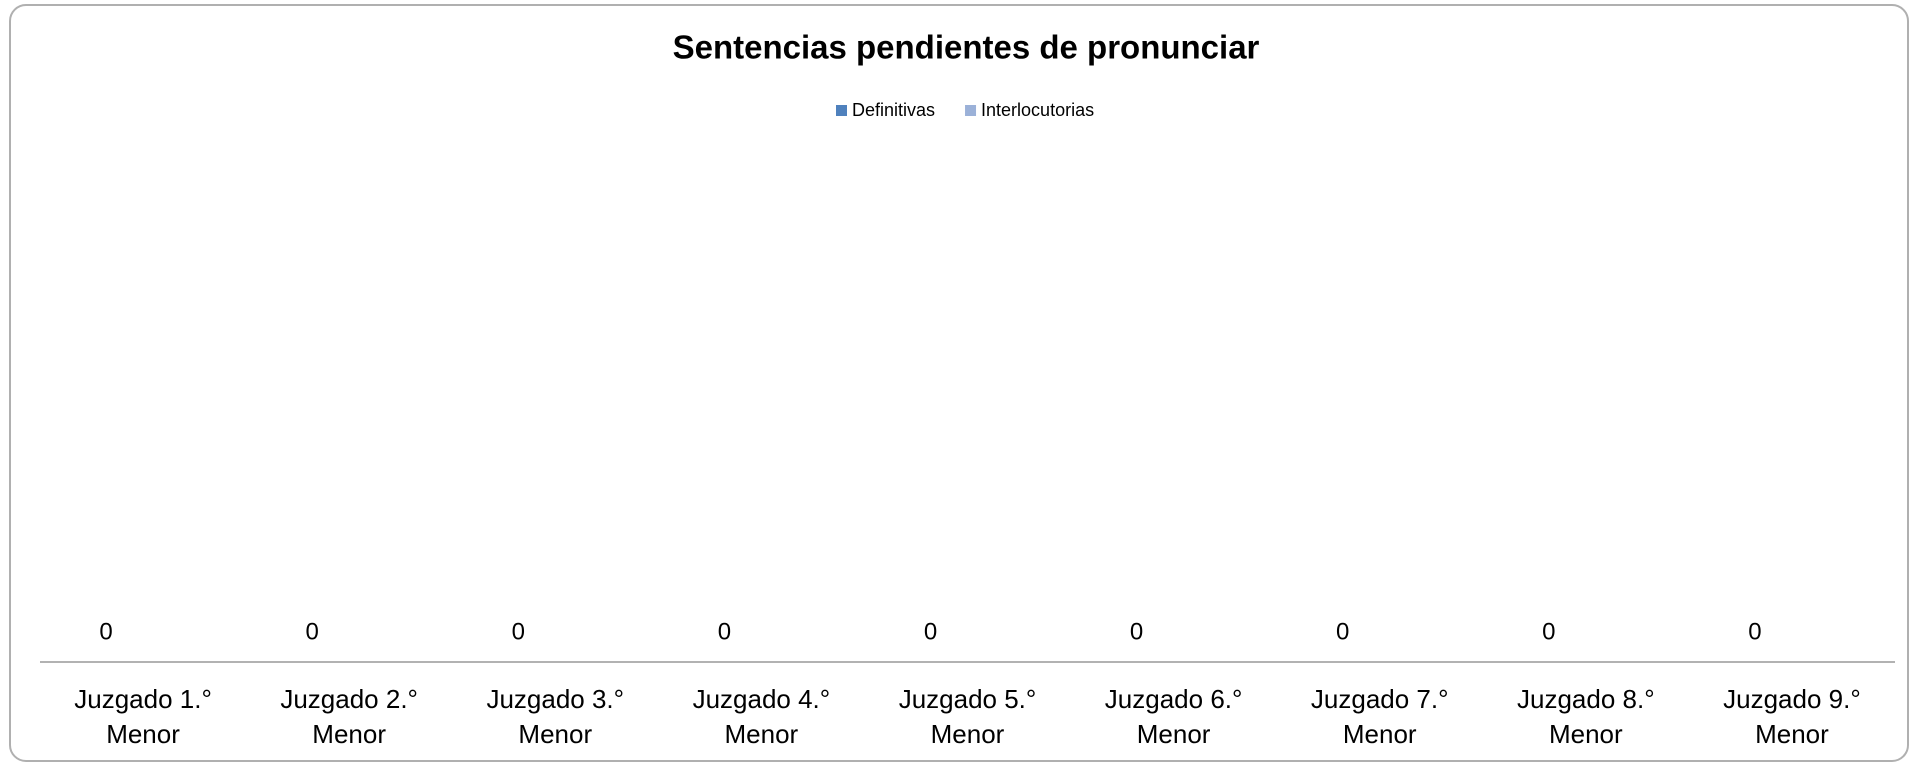  What do you see at coordinates (1792, 716) in the screenshot?
I see `x-tick-label: Juzgado 9.° Menor` at bounding box center [1792, 716].